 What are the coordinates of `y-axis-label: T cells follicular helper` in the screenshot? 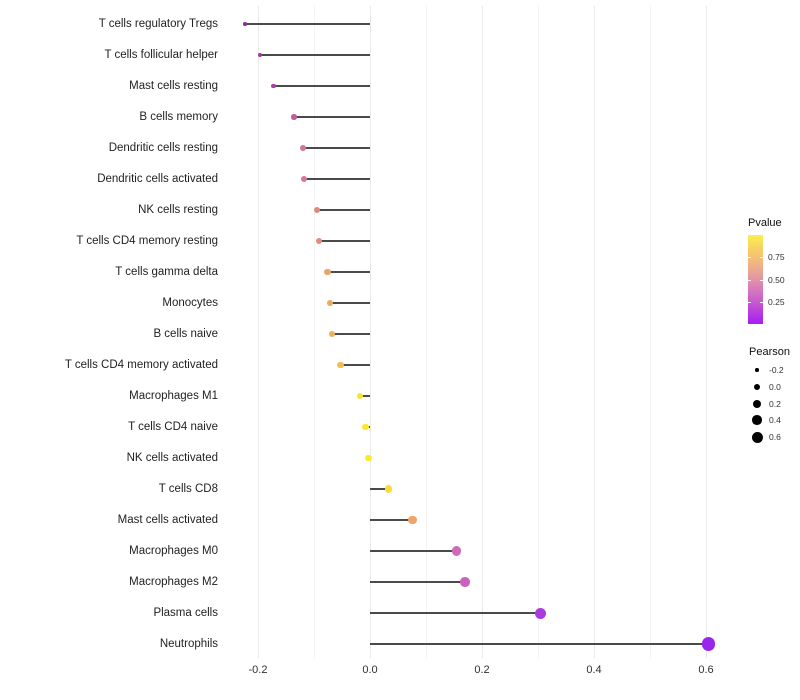 It's located at (161, 55).